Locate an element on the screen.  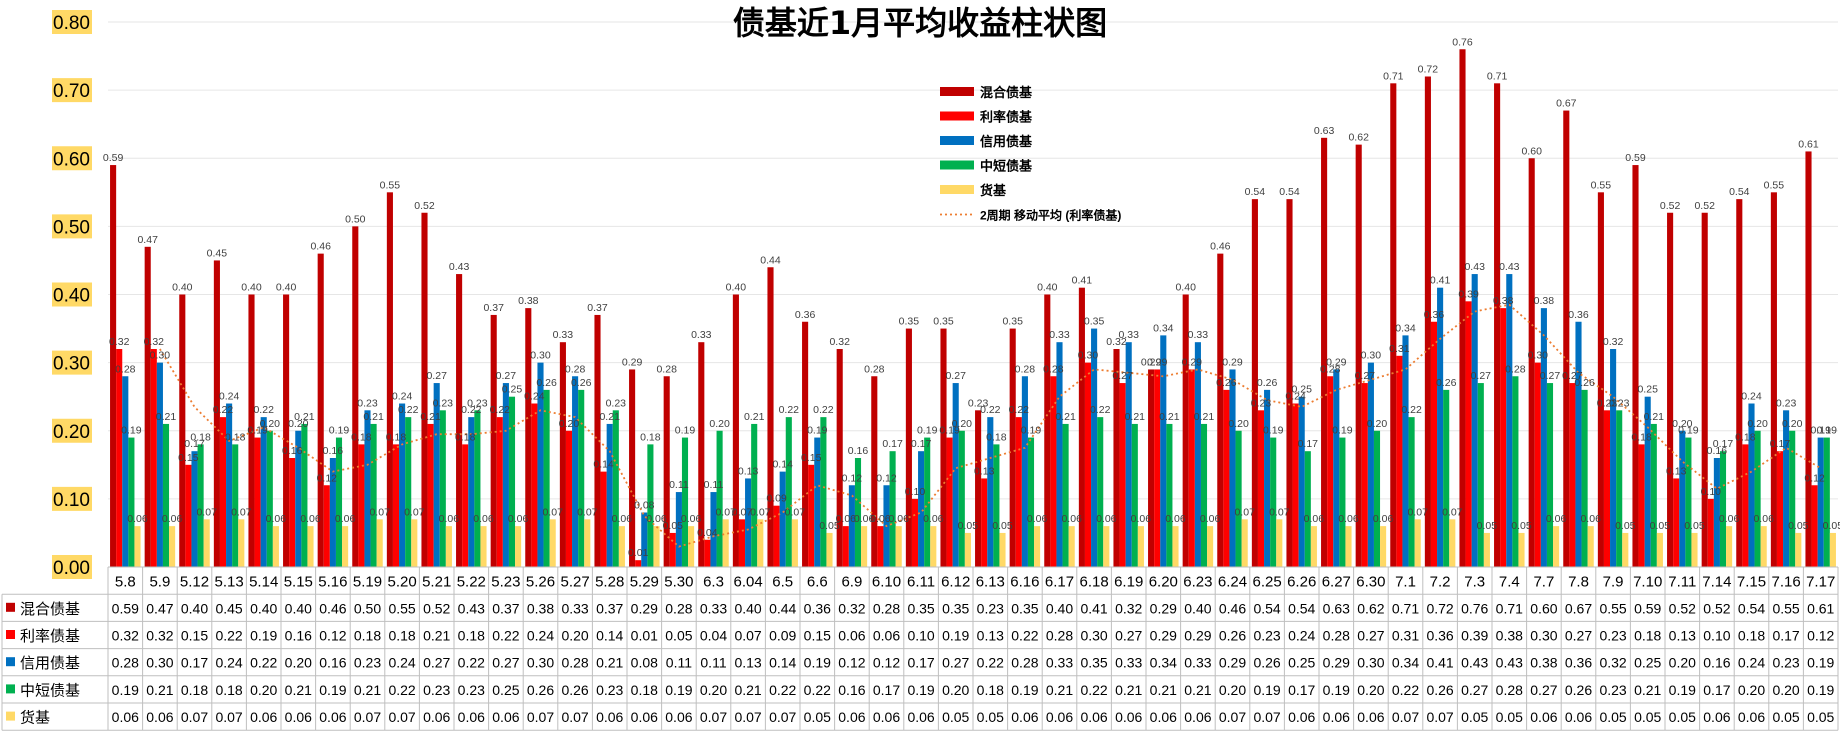
category-label: 5.30 is located at coordinates (678, 582).